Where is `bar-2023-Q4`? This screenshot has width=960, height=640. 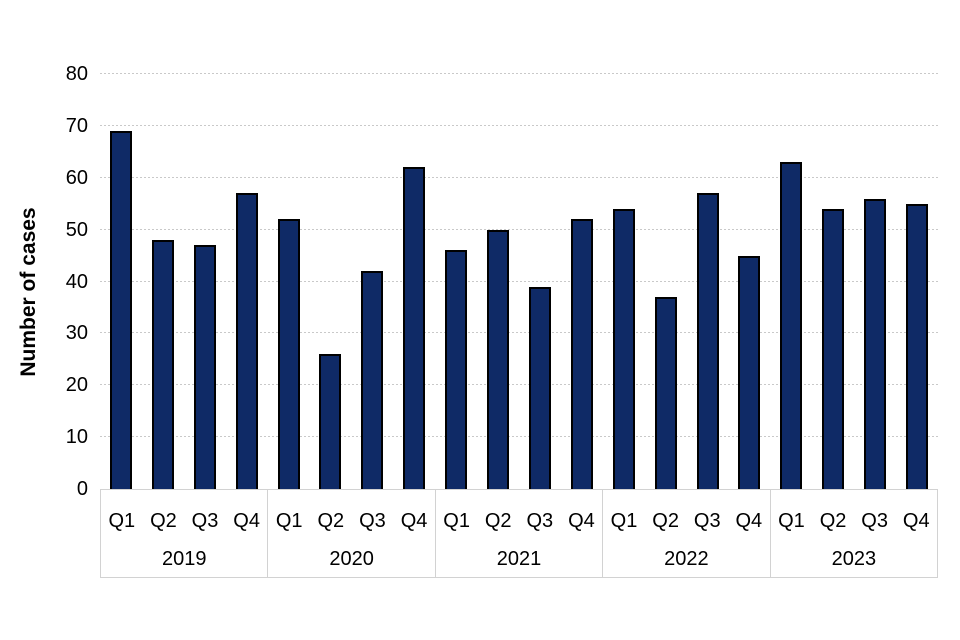 bar-2023-Q4 is located at coordinates (917, 346).